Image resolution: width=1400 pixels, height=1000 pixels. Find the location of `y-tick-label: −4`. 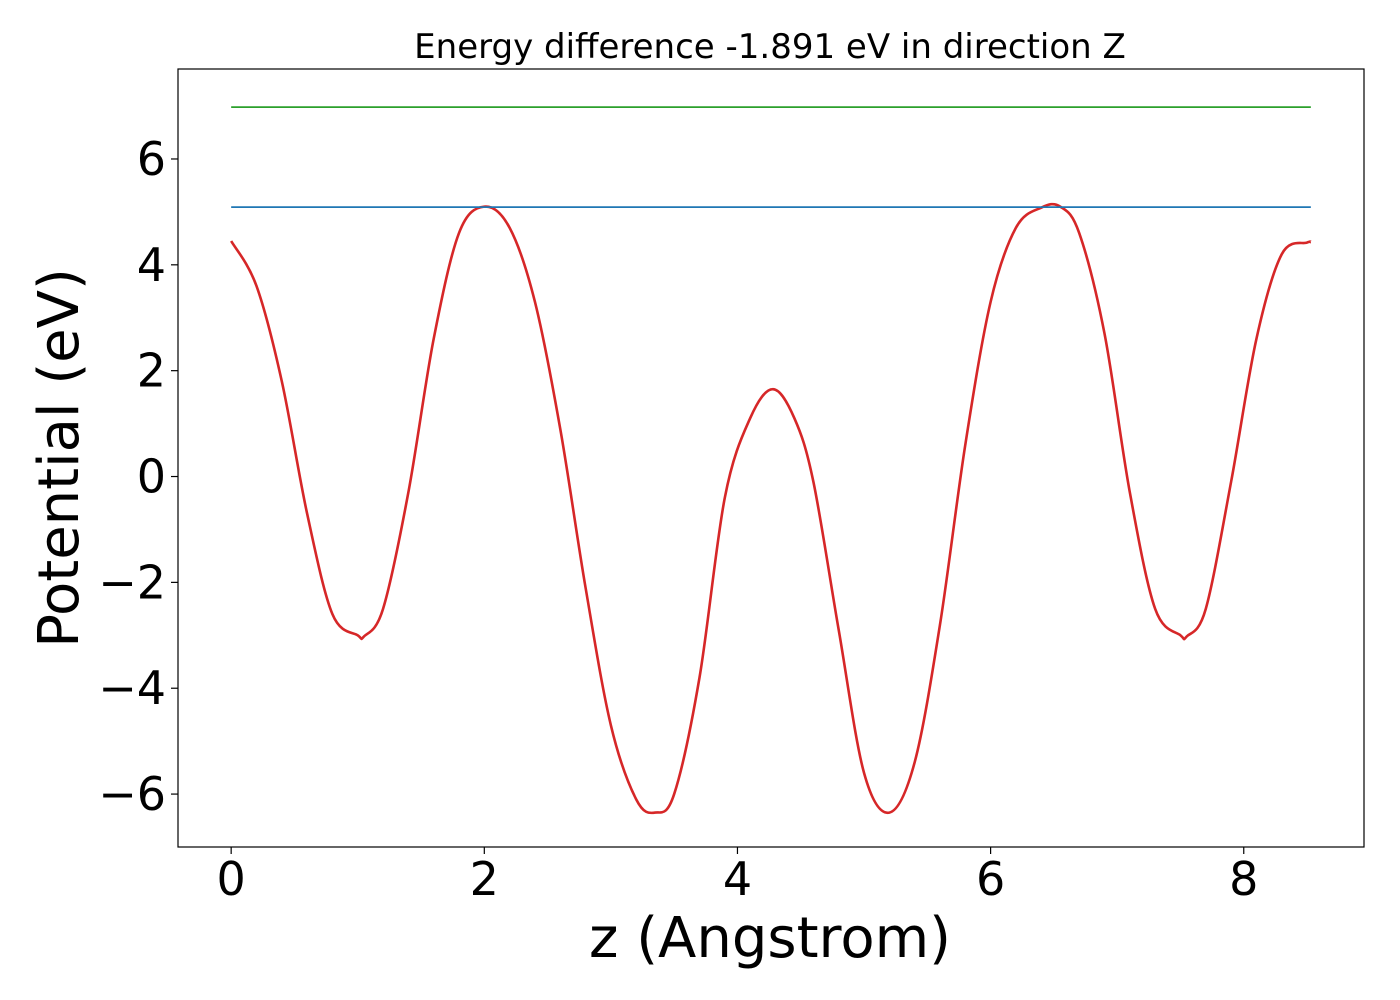

y-tick-label: −4 is located at coordinates (132, 688).